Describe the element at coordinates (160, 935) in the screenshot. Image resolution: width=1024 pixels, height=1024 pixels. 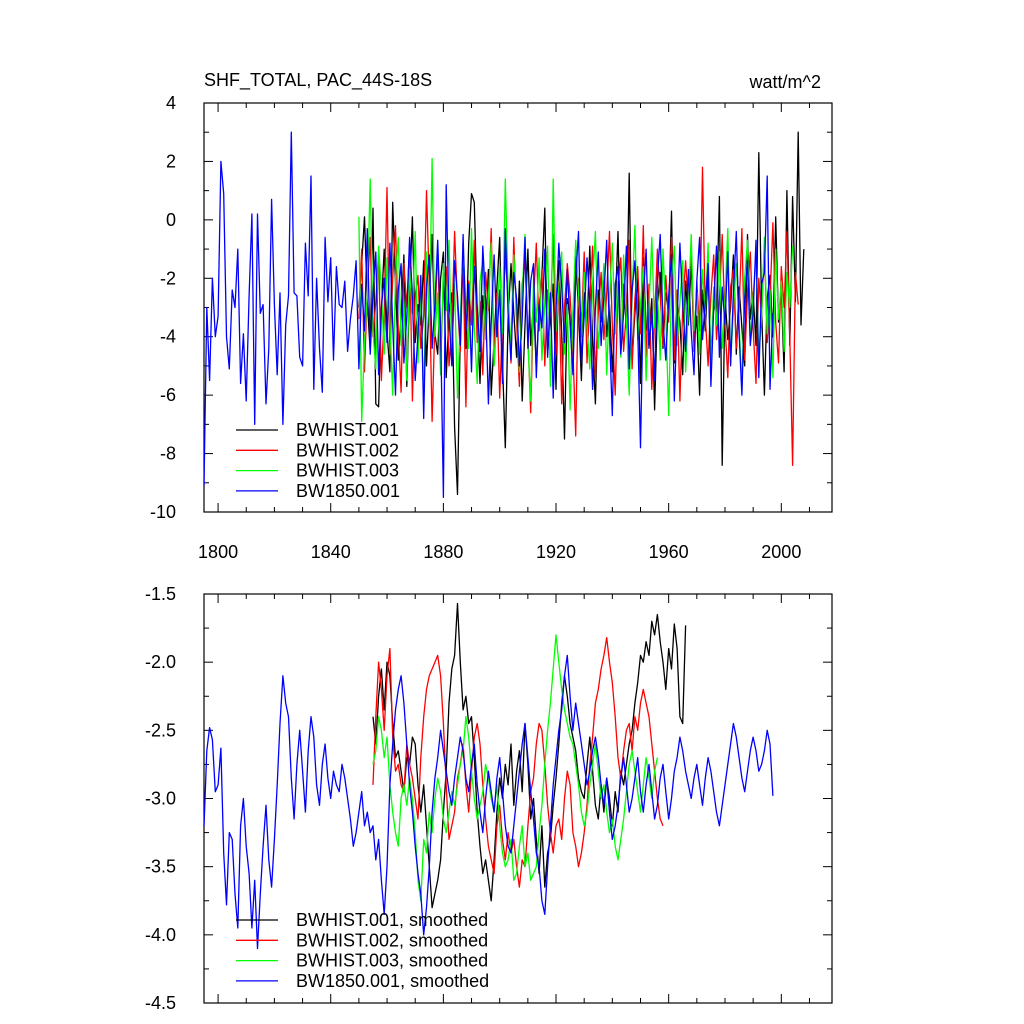
I see `bottom-ytick-label: -4.0` at that location.